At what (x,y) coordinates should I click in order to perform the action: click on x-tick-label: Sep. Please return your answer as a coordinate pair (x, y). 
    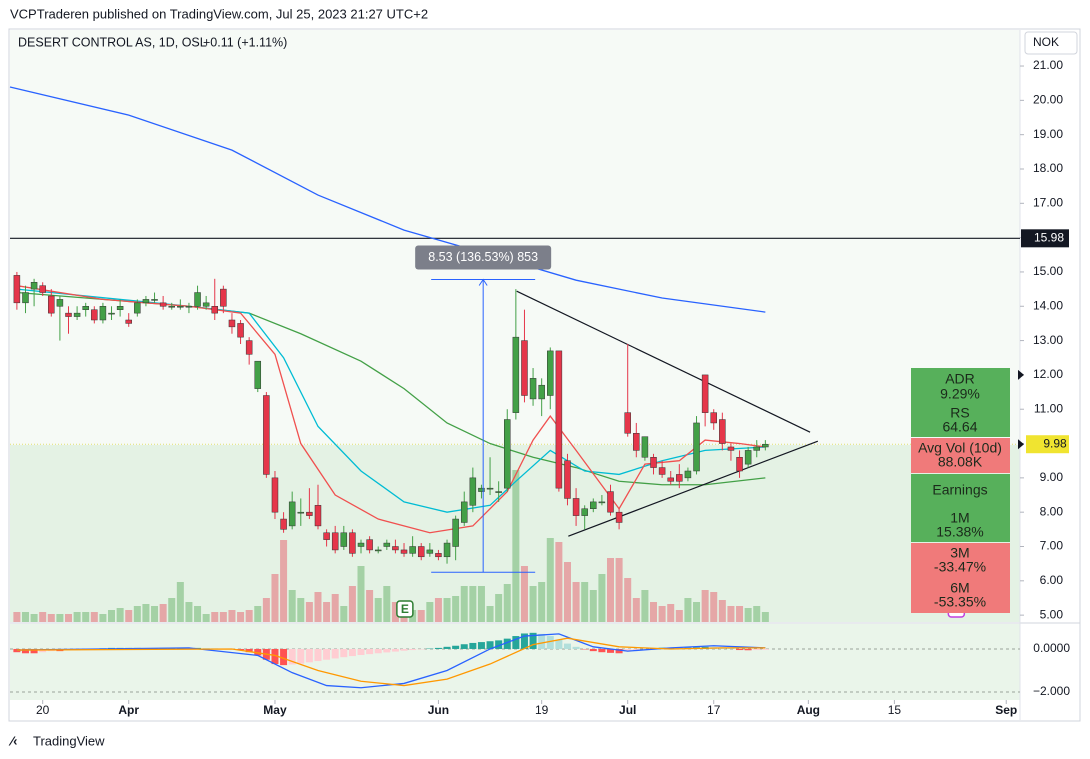
    Looking at the image, I should click on (1006, 710).